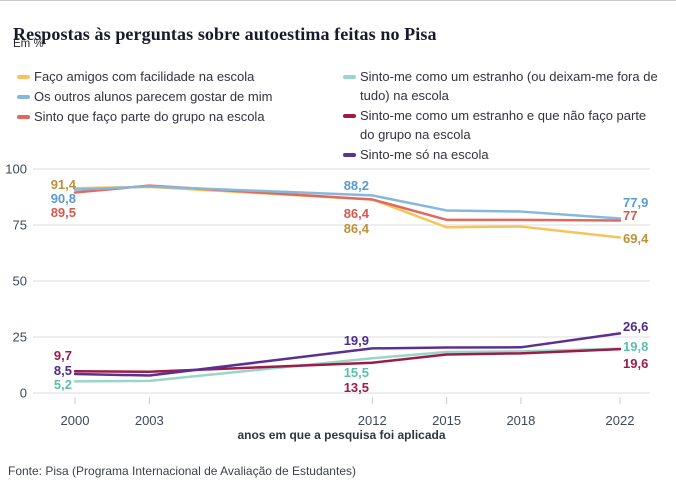  Describe the element at coordinates (636, 238) in the screenshot. I see `data-label-faco-amigos-2022: 69,4` at that location.